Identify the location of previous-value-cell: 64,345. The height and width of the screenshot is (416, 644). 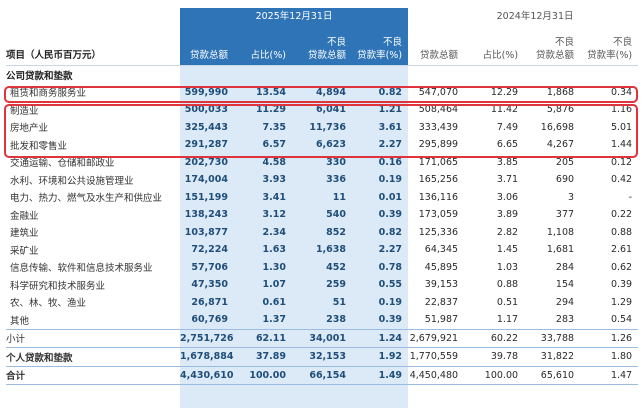
(441, 250).